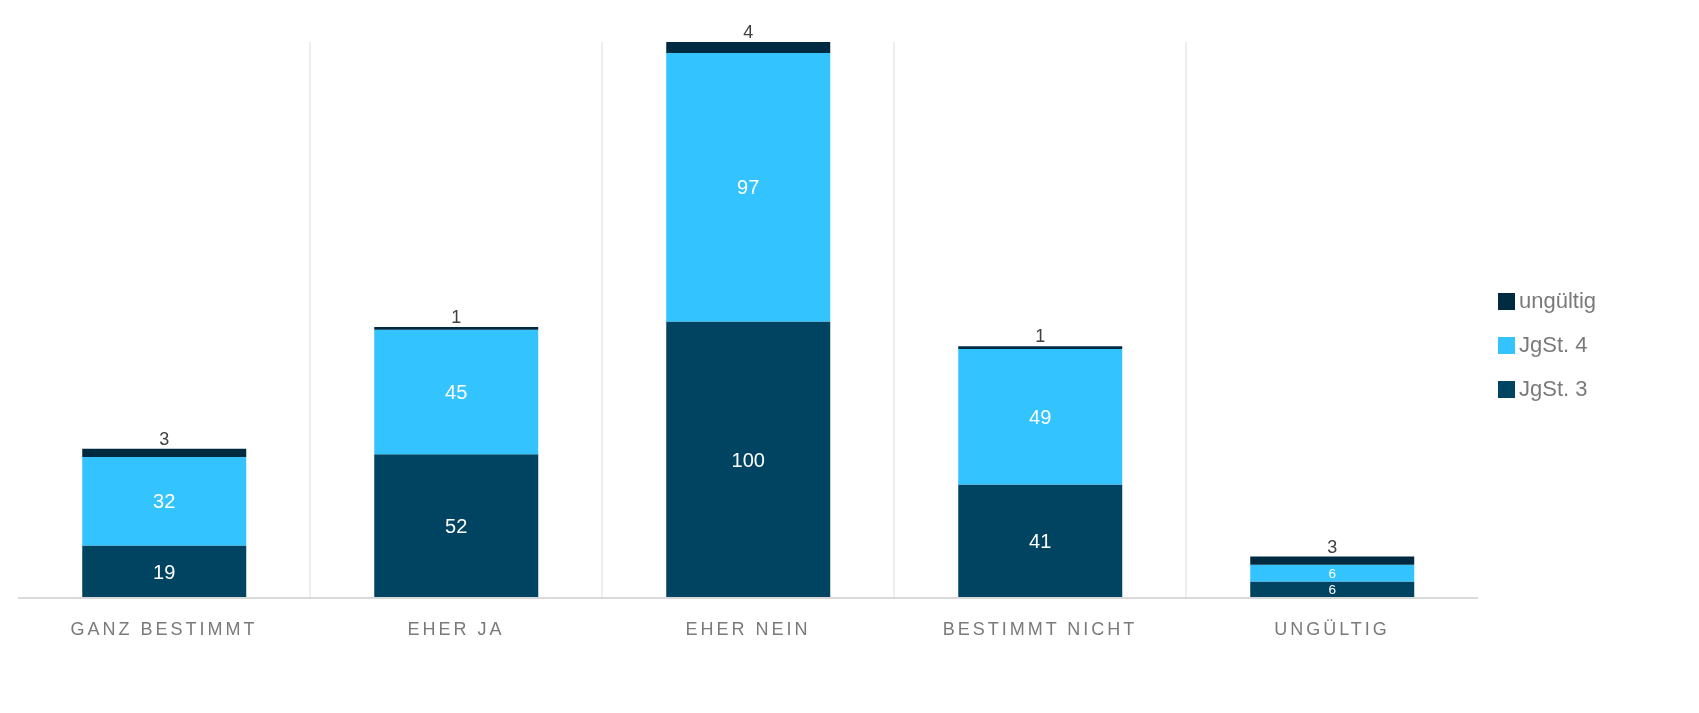  What do you see at coordinates (456, 628) in the screenshot?
I see `x-tick-label: EHER JA` at bounding box center [456, 628].